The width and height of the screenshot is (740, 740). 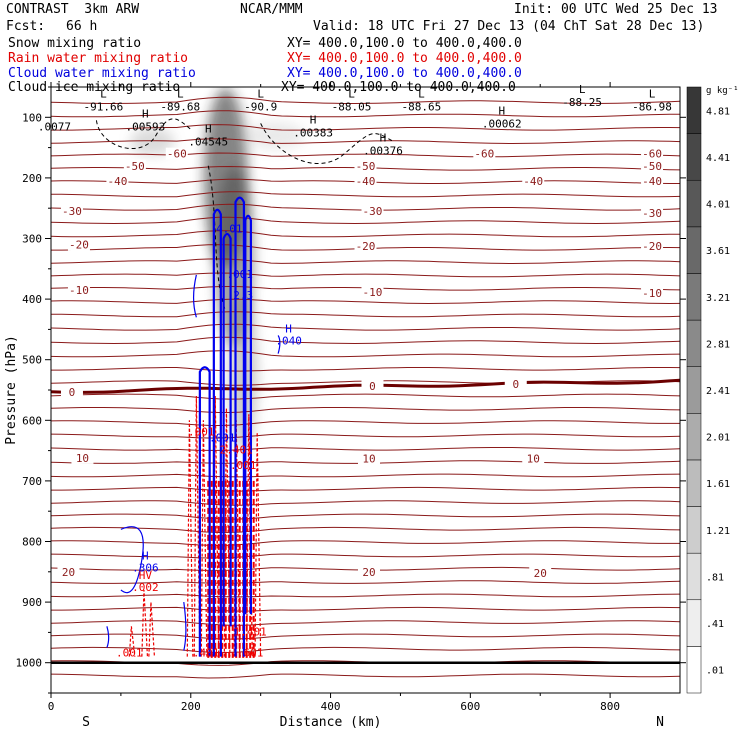 I want to click on colorbar-unit: g kg⁻¹, so click(x=722, y=91).